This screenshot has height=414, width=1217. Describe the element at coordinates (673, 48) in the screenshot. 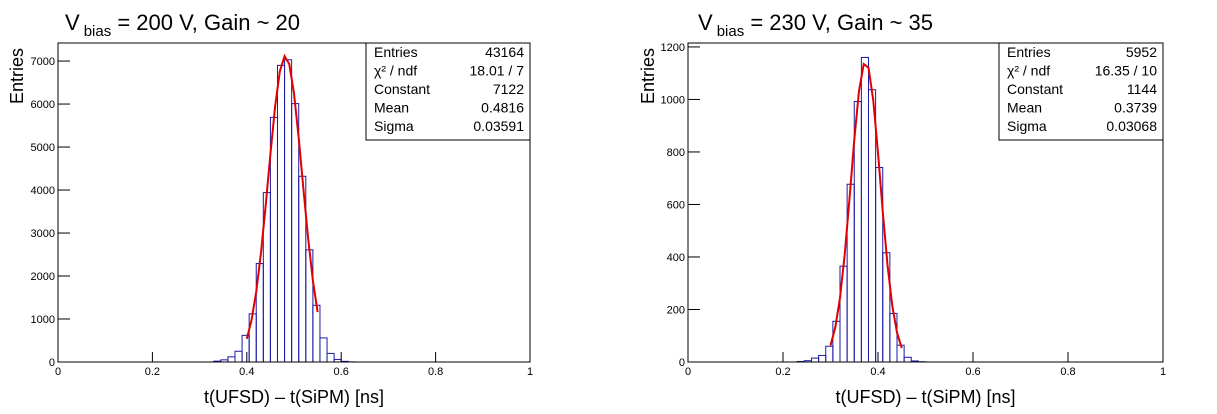

I see `y-tick-label: 1200` at that location.